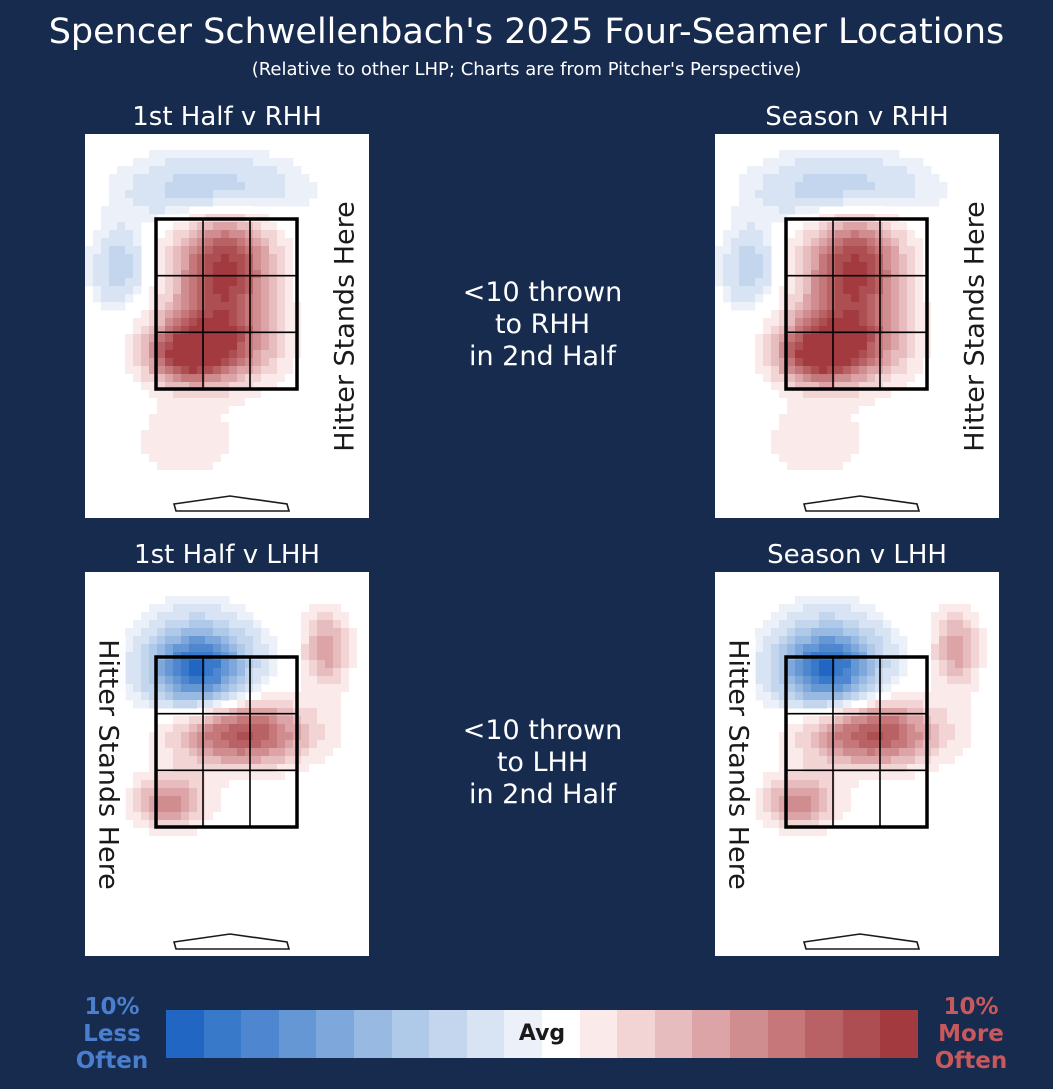 Image resolution: width=1053 pixels, height=1089 pixels. I want to click on heatmap-cells, so click(871, 752).